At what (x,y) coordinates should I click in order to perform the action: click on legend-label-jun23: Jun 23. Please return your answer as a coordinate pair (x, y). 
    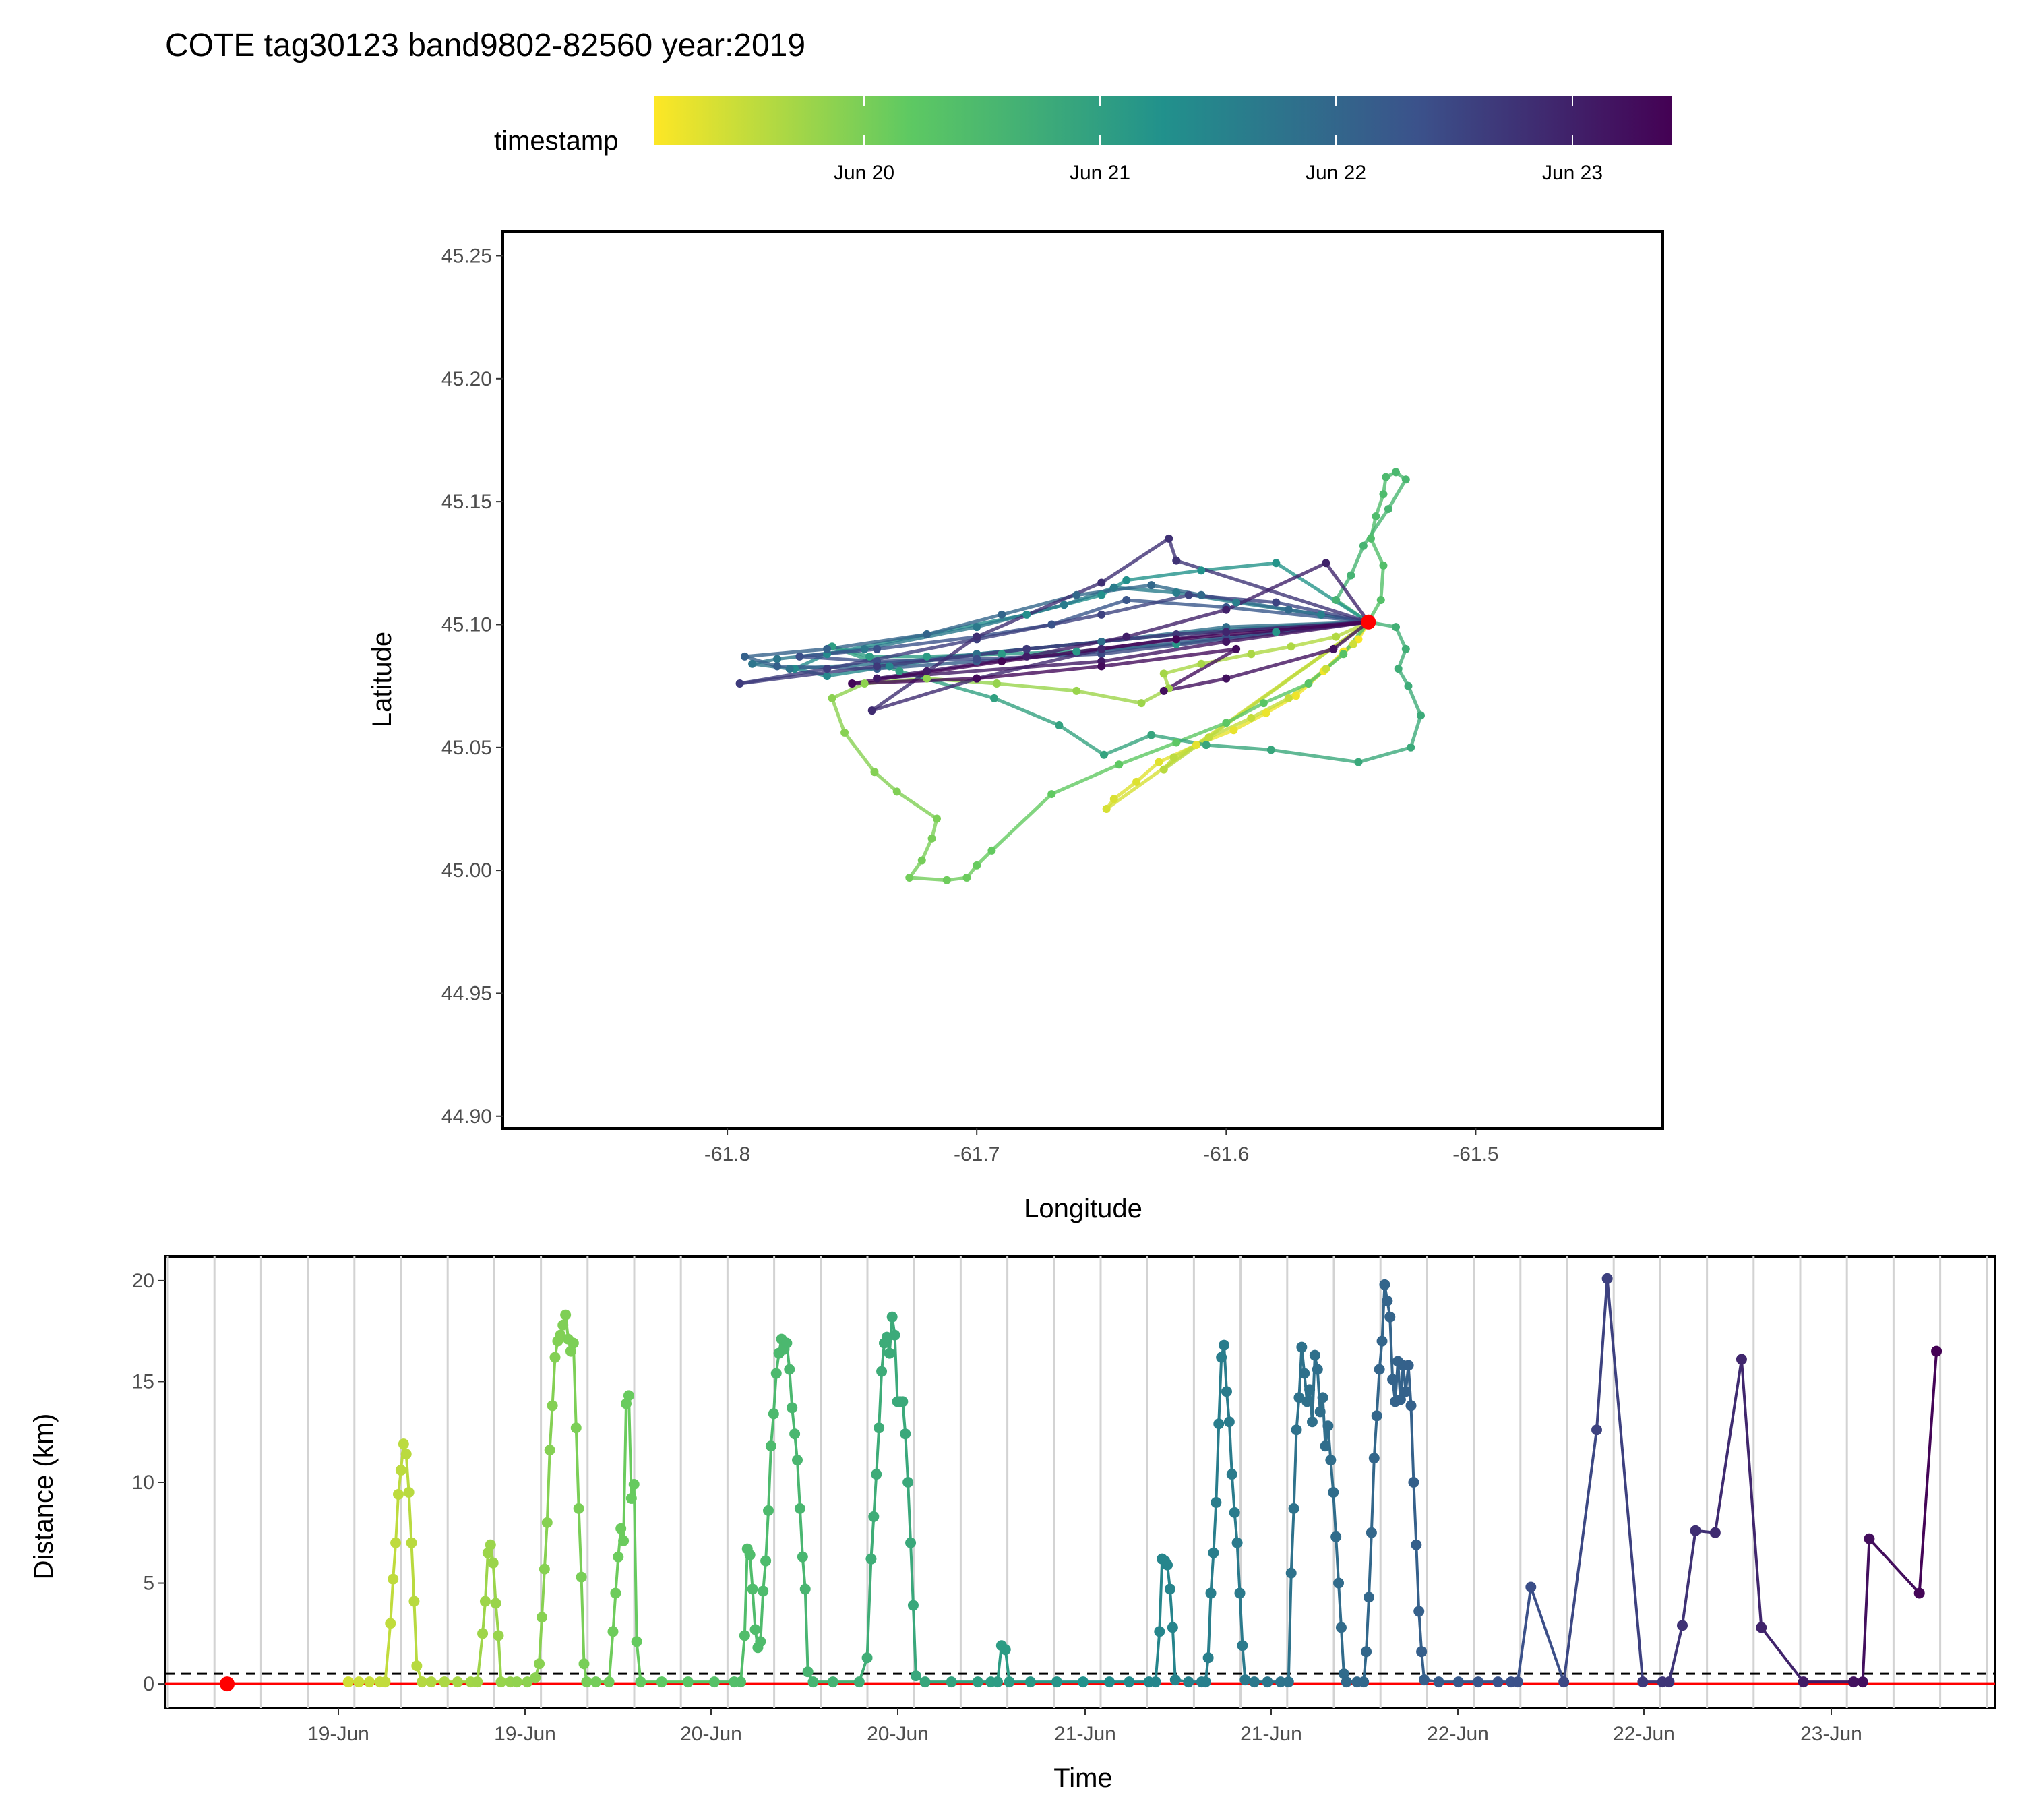
    Looking at the image, I should click on (1572, 173).